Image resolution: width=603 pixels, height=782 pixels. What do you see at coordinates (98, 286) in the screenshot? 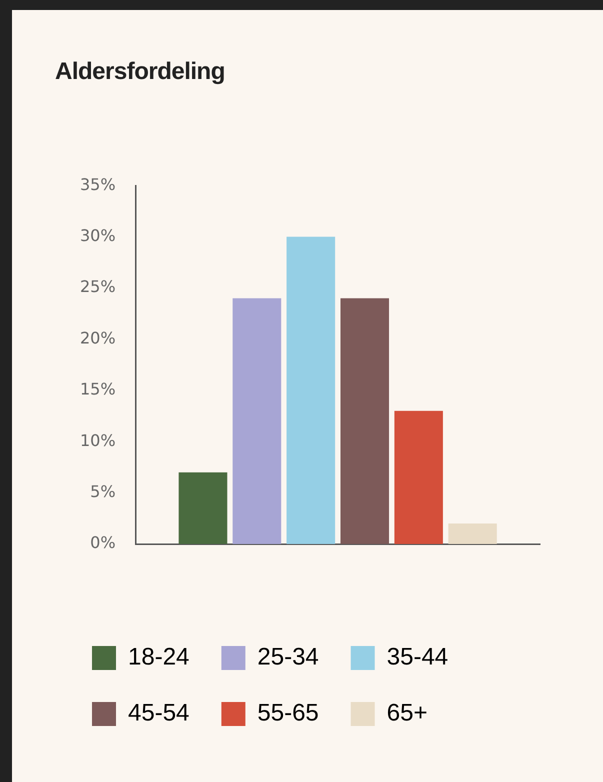
I see `y-tick-label: 25%` at bounding box center [98, 286].